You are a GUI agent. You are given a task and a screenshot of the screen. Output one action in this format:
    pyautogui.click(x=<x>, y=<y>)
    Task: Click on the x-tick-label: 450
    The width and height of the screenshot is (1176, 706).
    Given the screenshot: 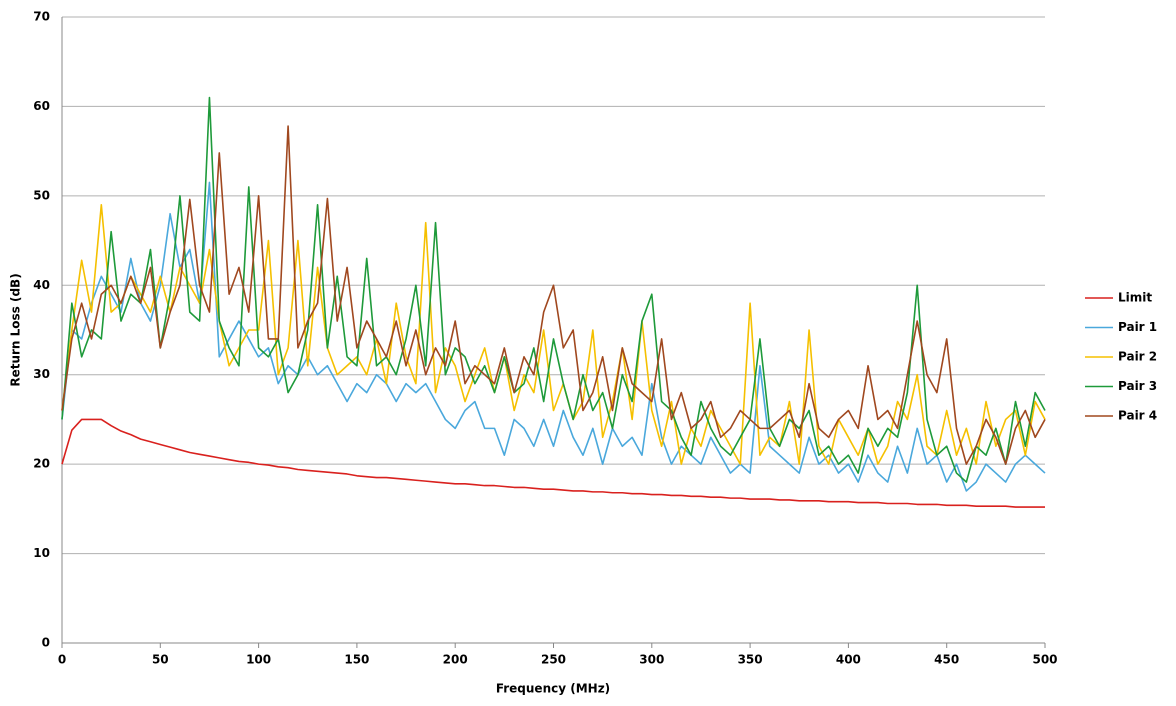 What is the action you would take?
    pyautogui.click(x=946, y=660)
    